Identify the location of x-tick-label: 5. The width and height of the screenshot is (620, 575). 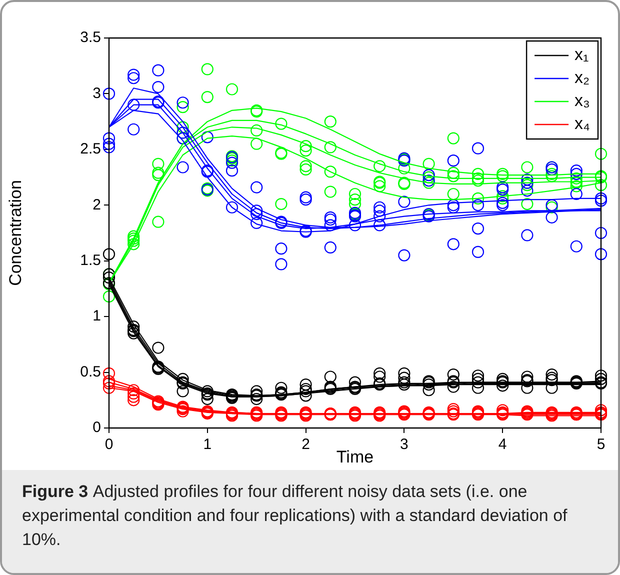
(601, 445).